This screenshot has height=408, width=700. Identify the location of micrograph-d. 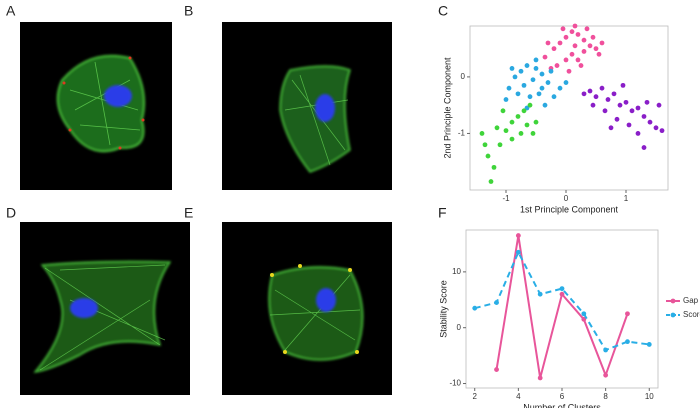
(105, 308).